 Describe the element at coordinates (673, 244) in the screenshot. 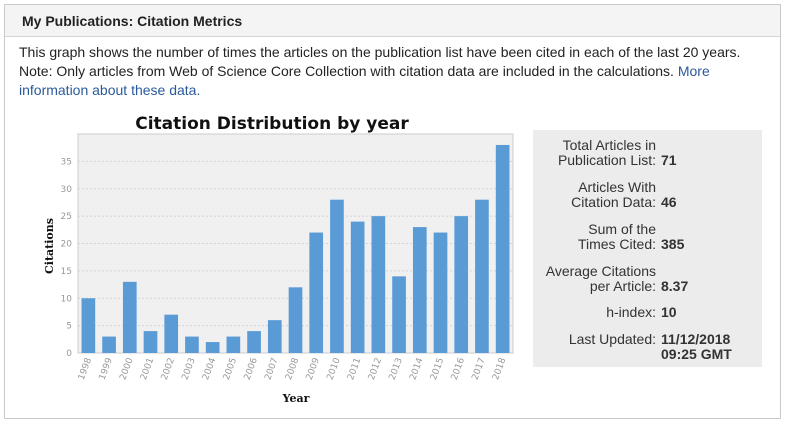

I see `stat-sum-times-cited-value: 385` at that location.